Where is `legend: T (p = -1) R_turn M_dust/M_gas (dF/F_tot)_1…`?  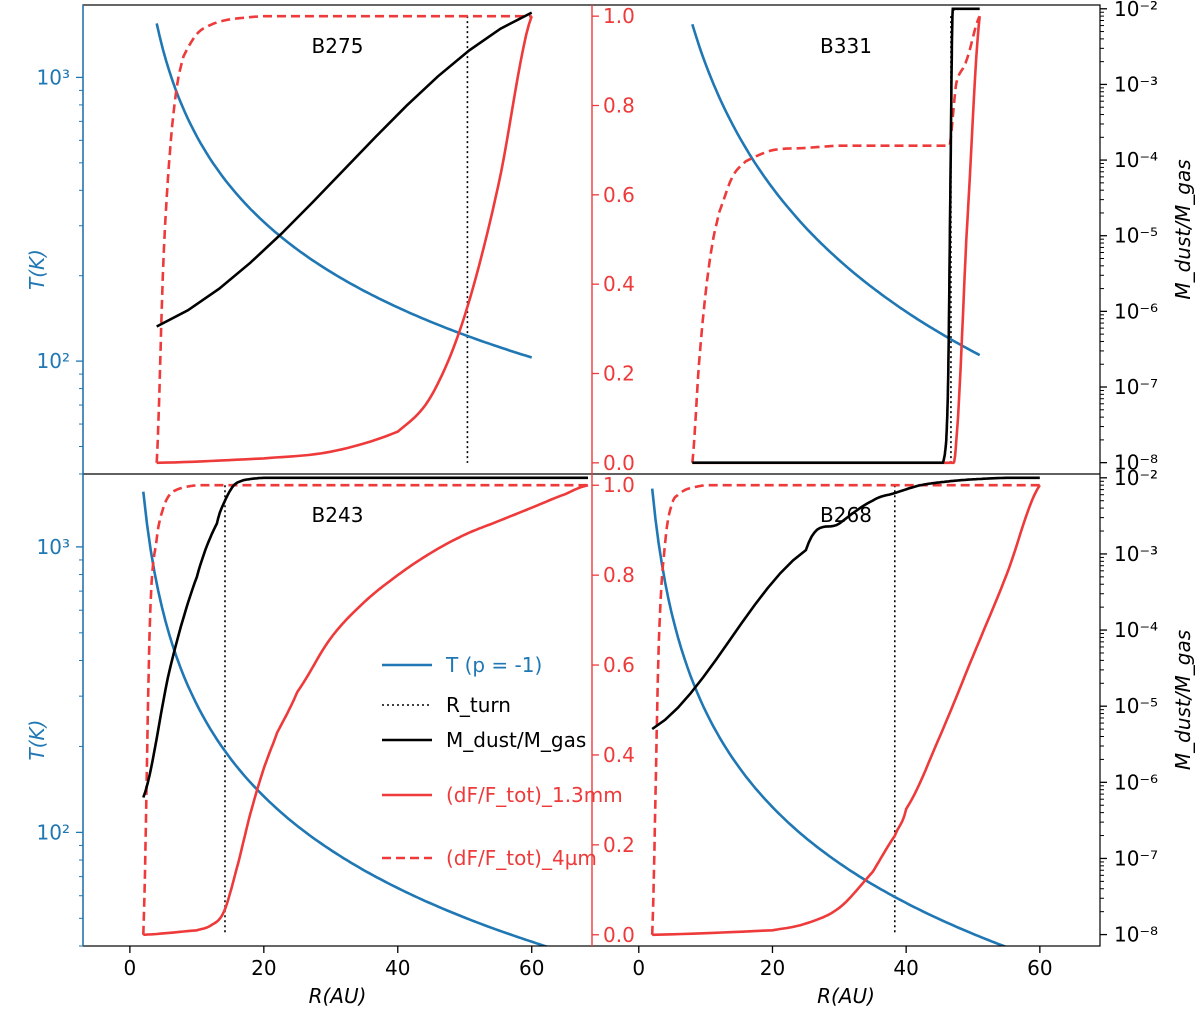 legend: T (p = -1) R_turn M_dust/M_gas (dF/F_tot)_1… is located at coordinates (502, 761).